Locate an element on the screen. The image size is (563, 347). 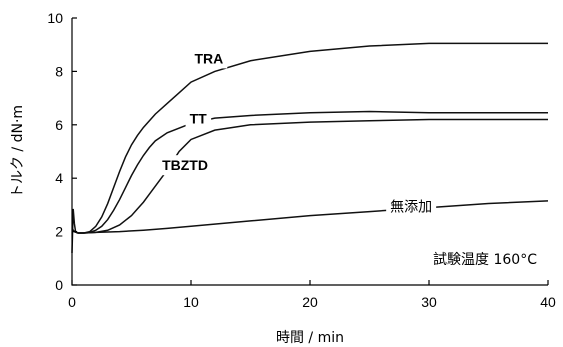
y-tick-label: 0 is located at coordinates (59, 285).